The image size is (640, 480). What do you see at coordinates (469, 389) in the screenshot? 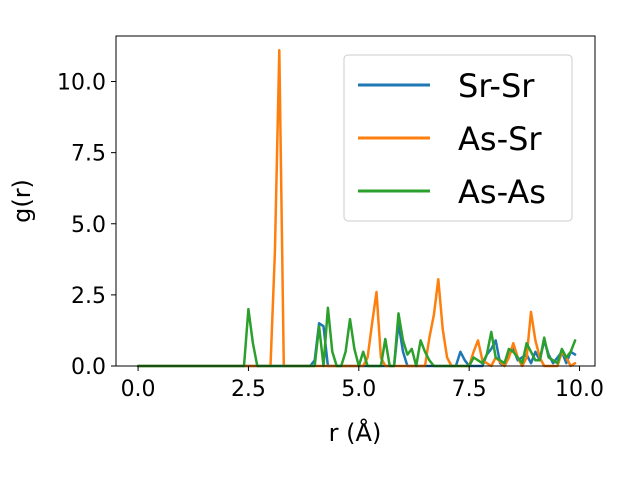
I see `x-tick-label: 7.5` at bounding box center [469, 389].